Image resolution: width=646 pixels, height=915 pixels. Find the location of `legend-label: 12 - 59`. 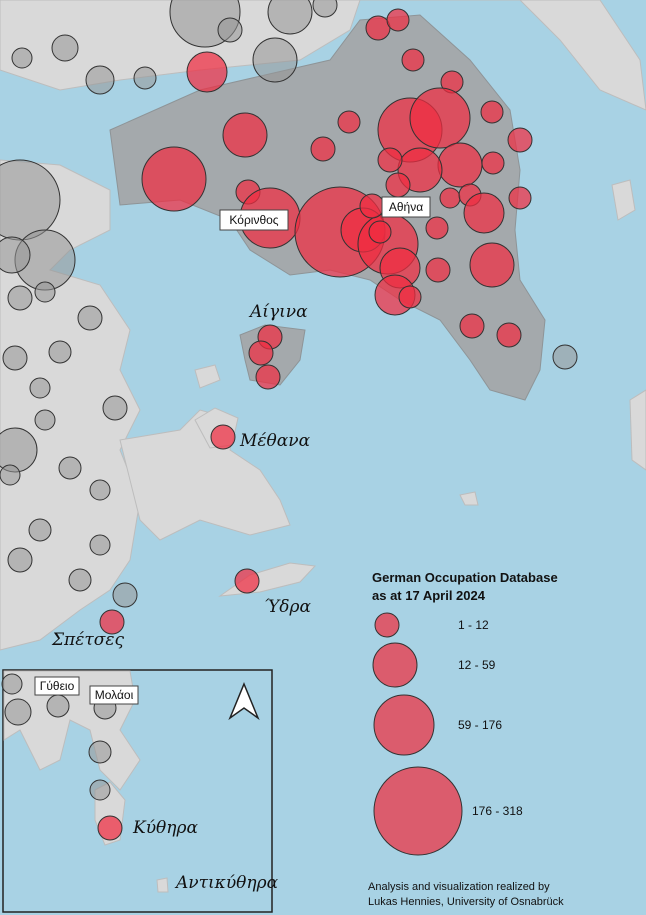

legend-label: 12 - 59 is located at coordinates (477, 665).